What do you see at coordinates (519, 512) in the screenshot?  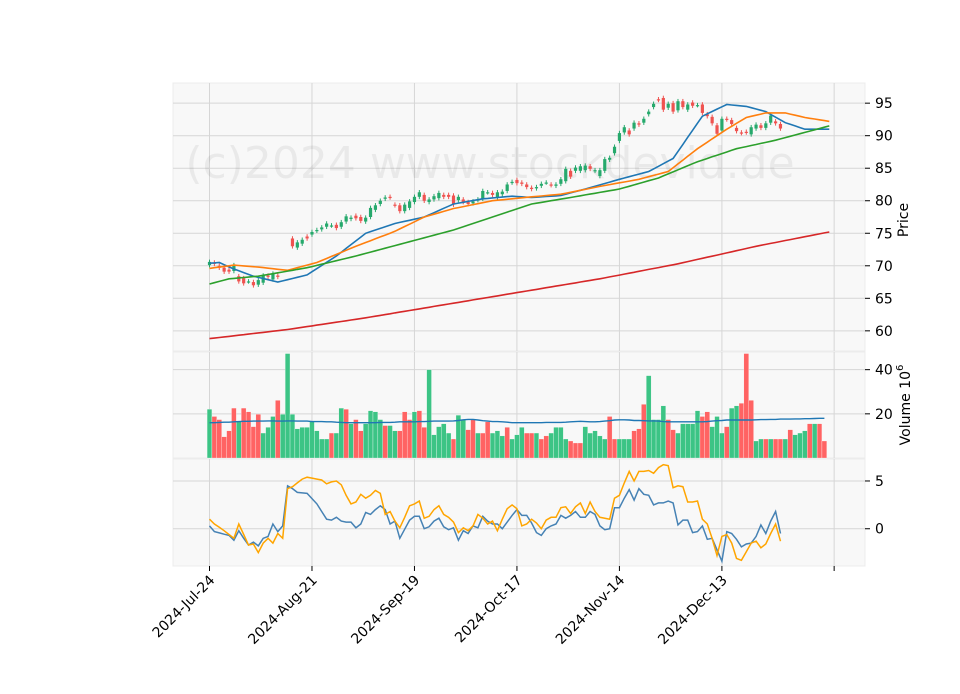 I see `oscillator-gridlines` at bounding box center [519, 512].